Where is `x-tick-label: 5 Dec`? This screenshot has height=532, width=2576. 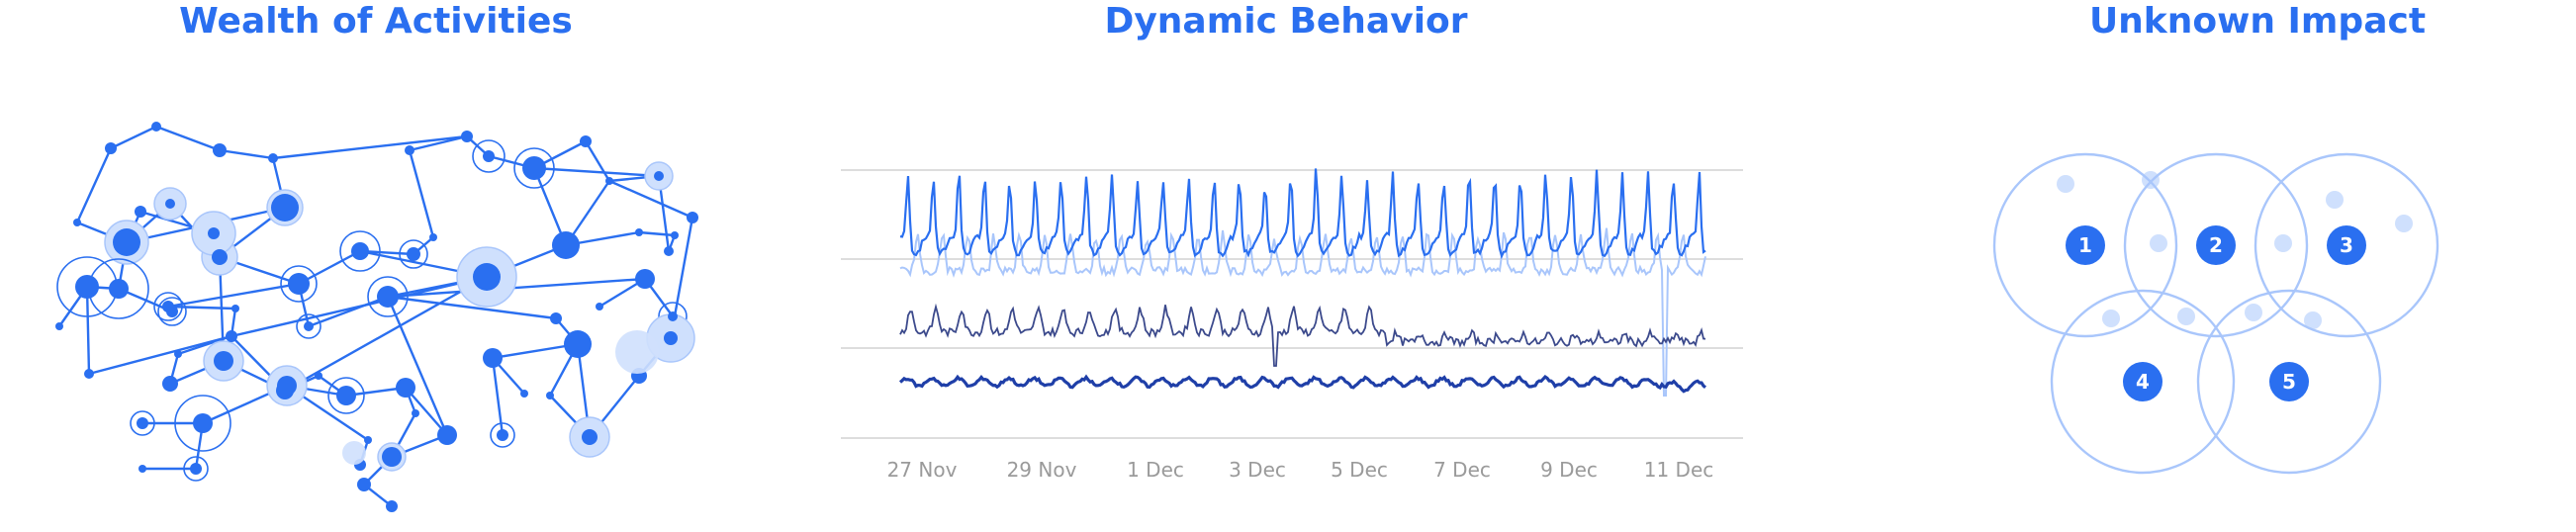 x-tick-label: 5 Dec is located at coordinates (1359, 470).